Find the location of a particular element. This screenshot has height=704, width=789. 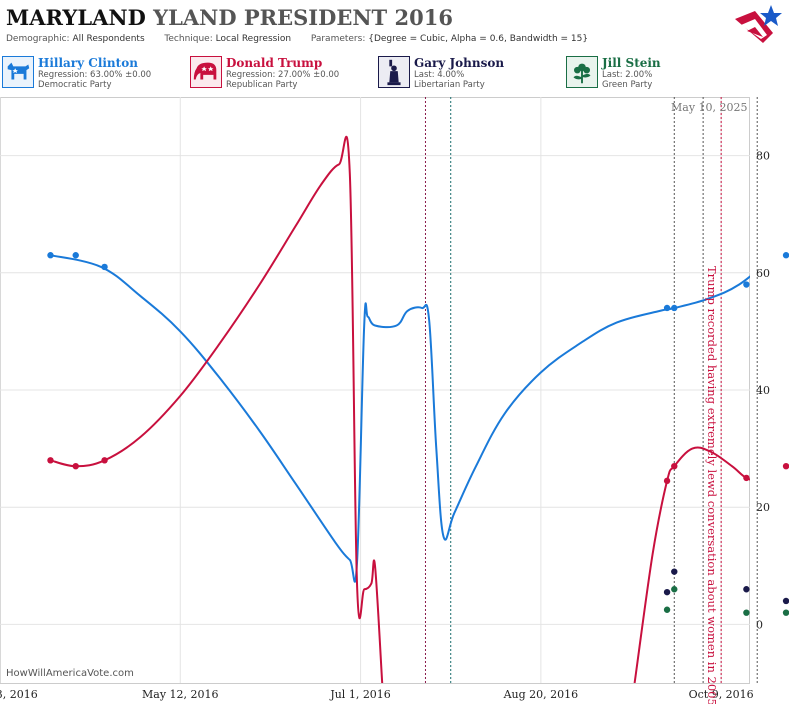

y-tick-label: 80 is located at coordinates (763, 156).